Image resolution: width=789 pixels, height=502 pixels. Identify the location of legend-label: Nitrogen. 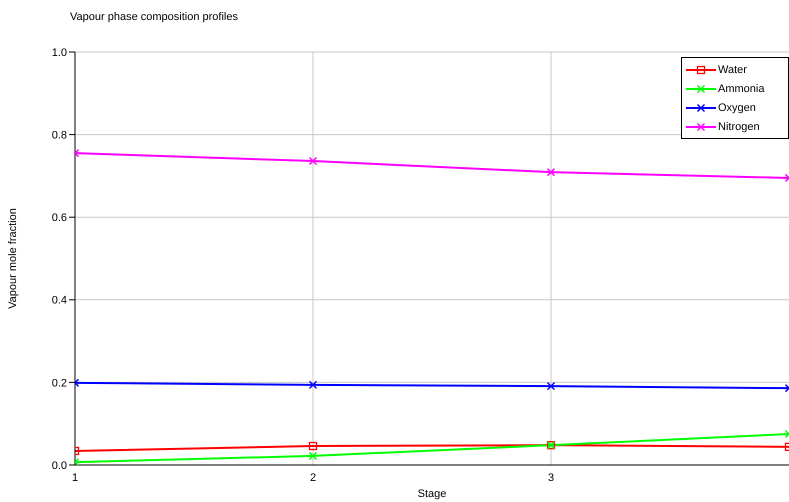
(739, 126).